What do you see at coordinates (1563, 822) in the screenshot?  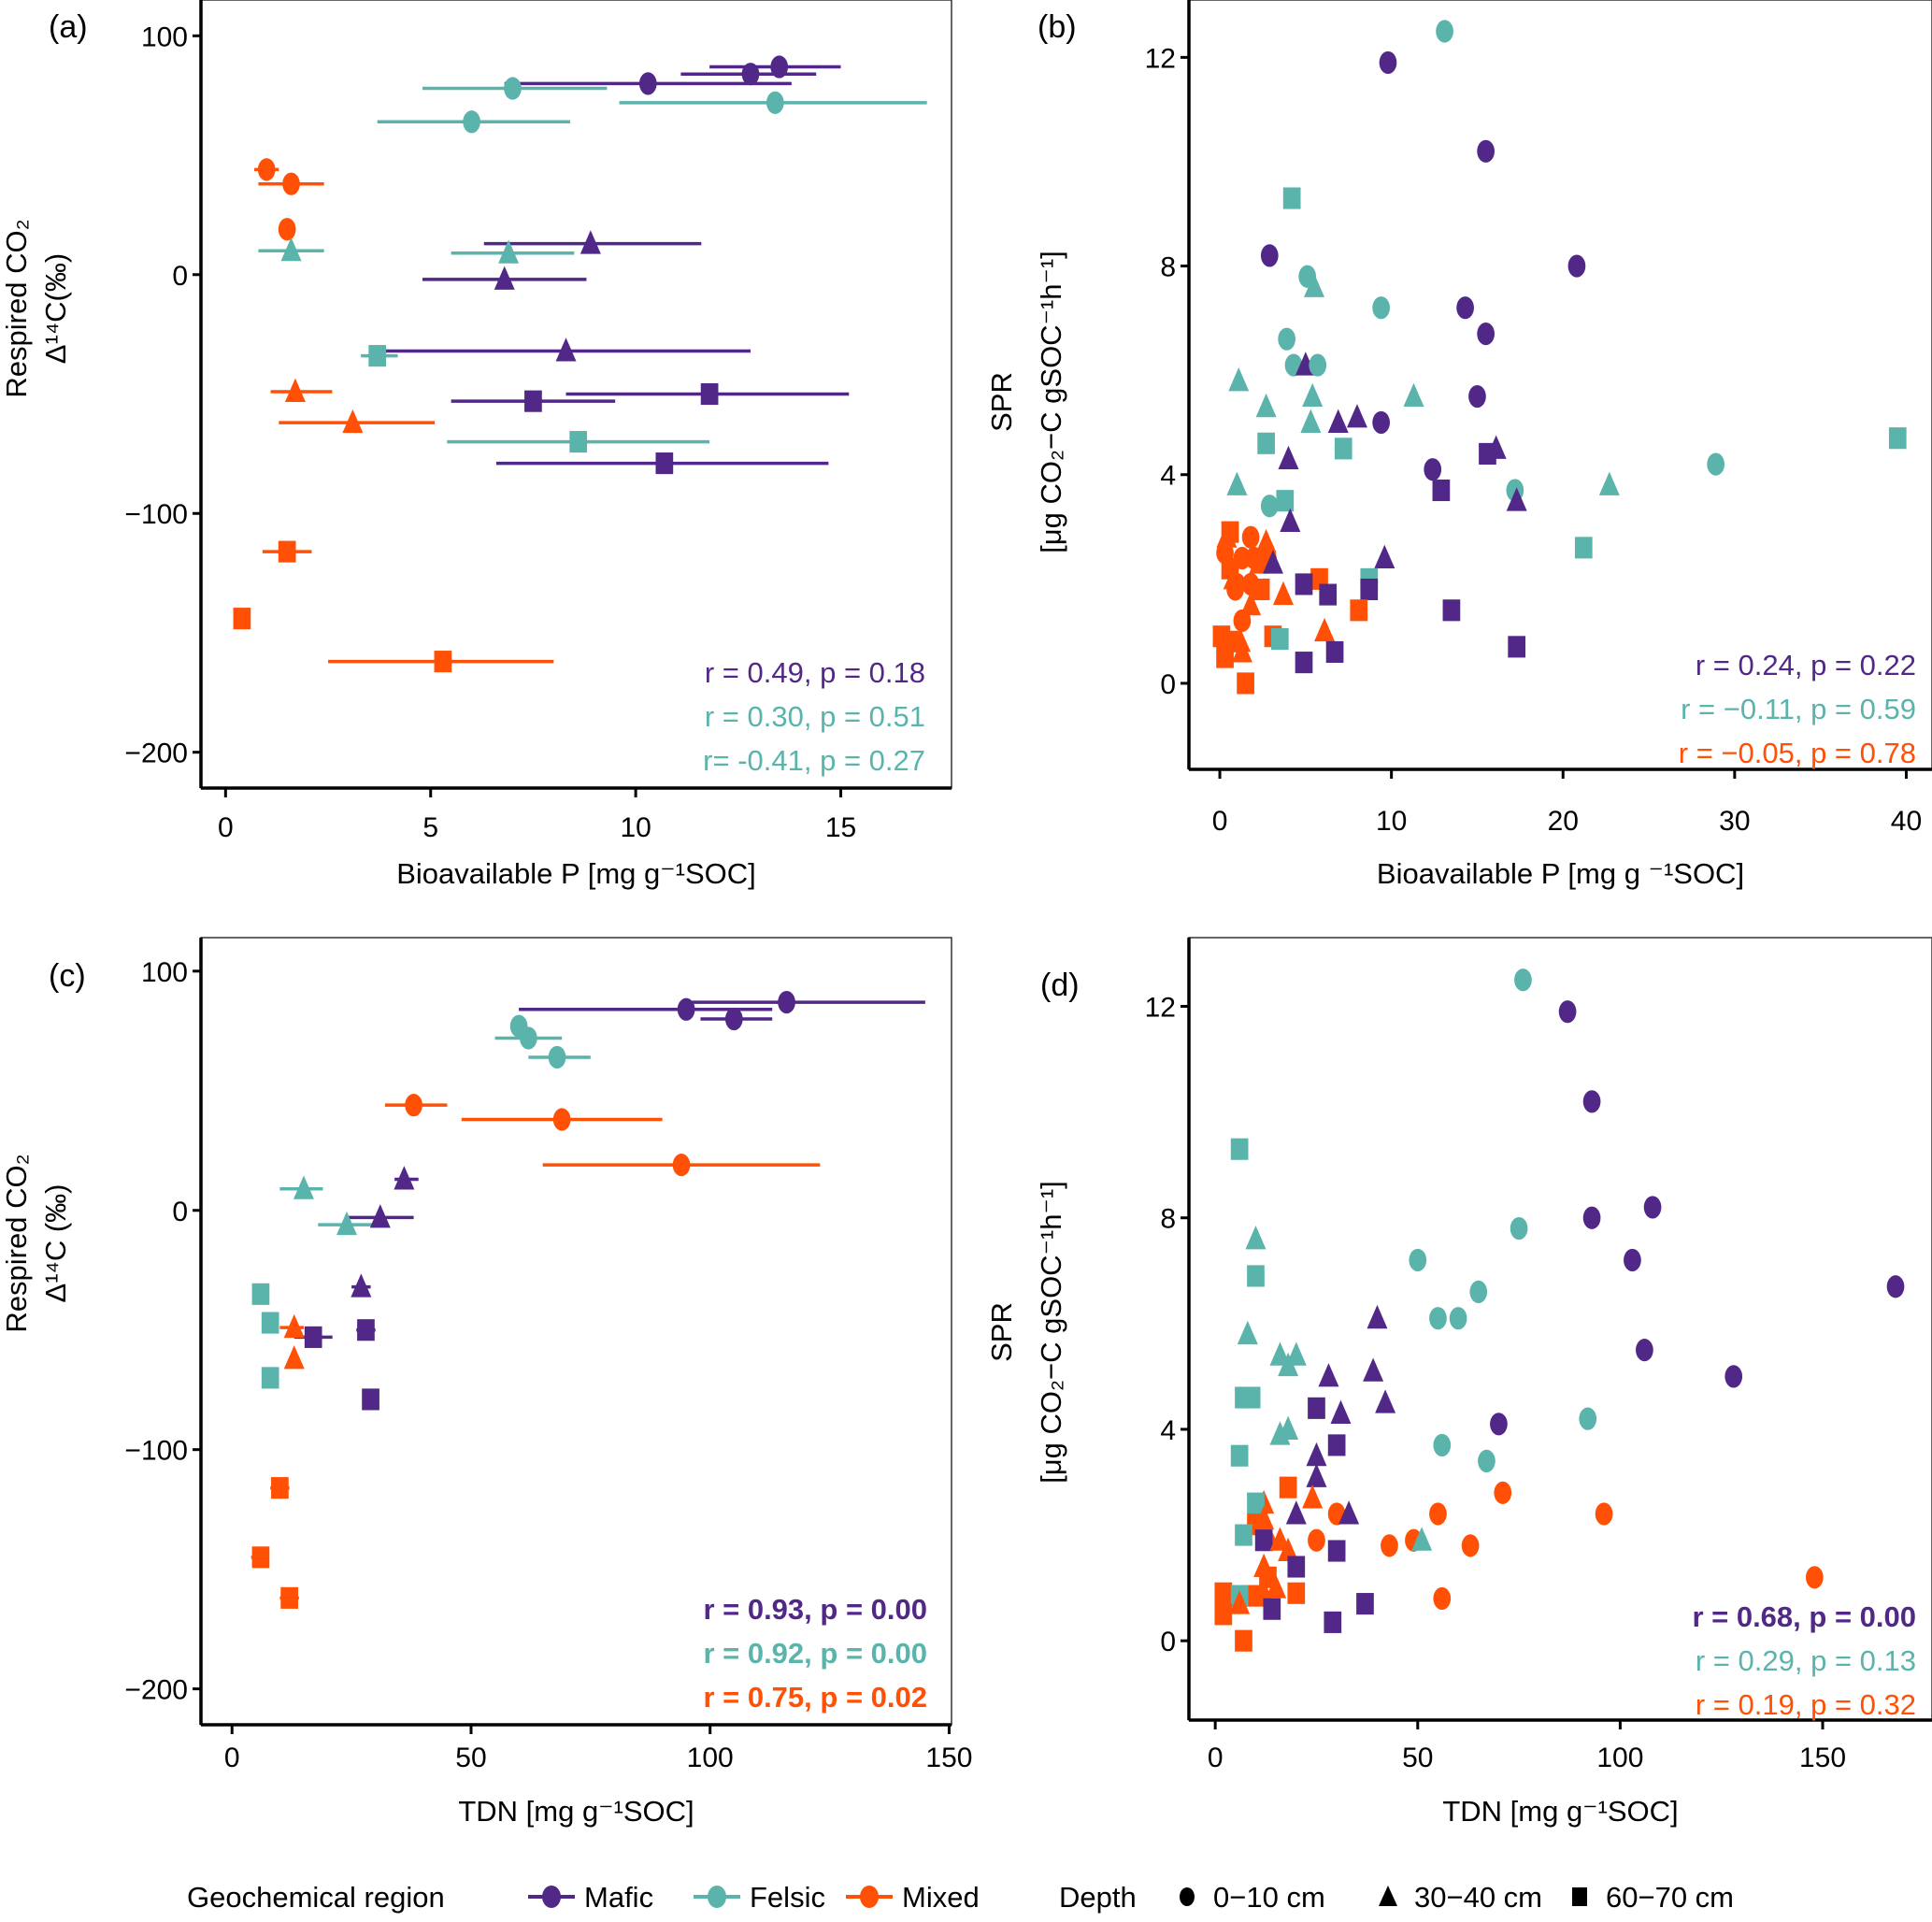 I see `x-tick-label: 20` at bounding box center [1563, 822].